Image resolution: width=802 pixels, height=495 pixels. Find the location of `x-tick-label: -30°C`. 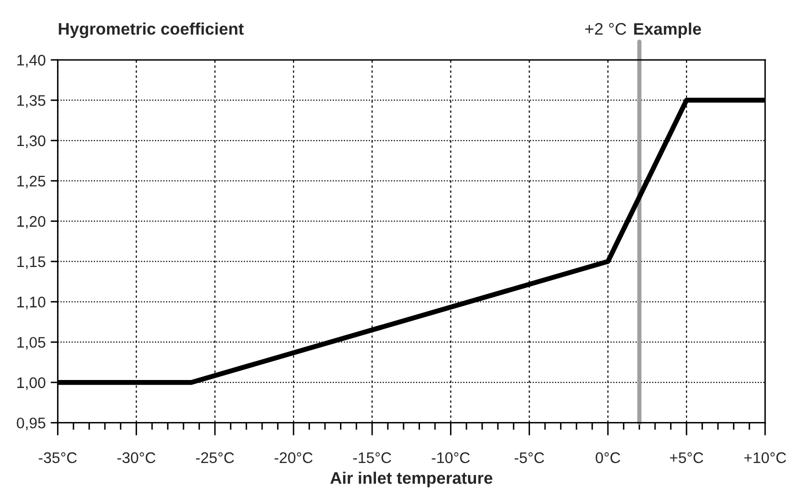

x-tick-label: -30°C is located at coordinates (136, 458).